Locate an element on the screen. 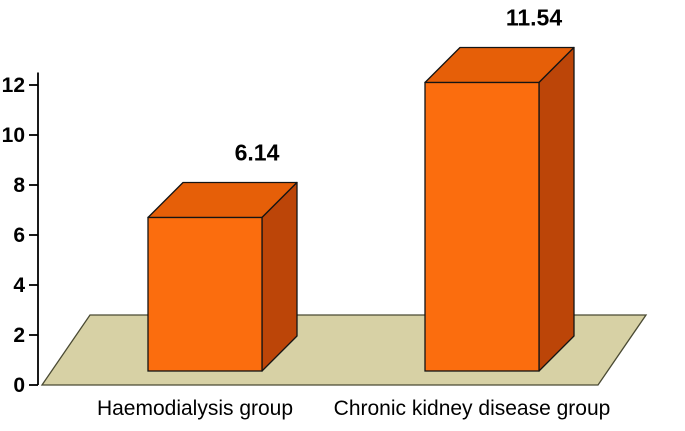 This screenshot has height=431, width=685. bar-value-label: 11.54 is located at coordinates (534, 18).